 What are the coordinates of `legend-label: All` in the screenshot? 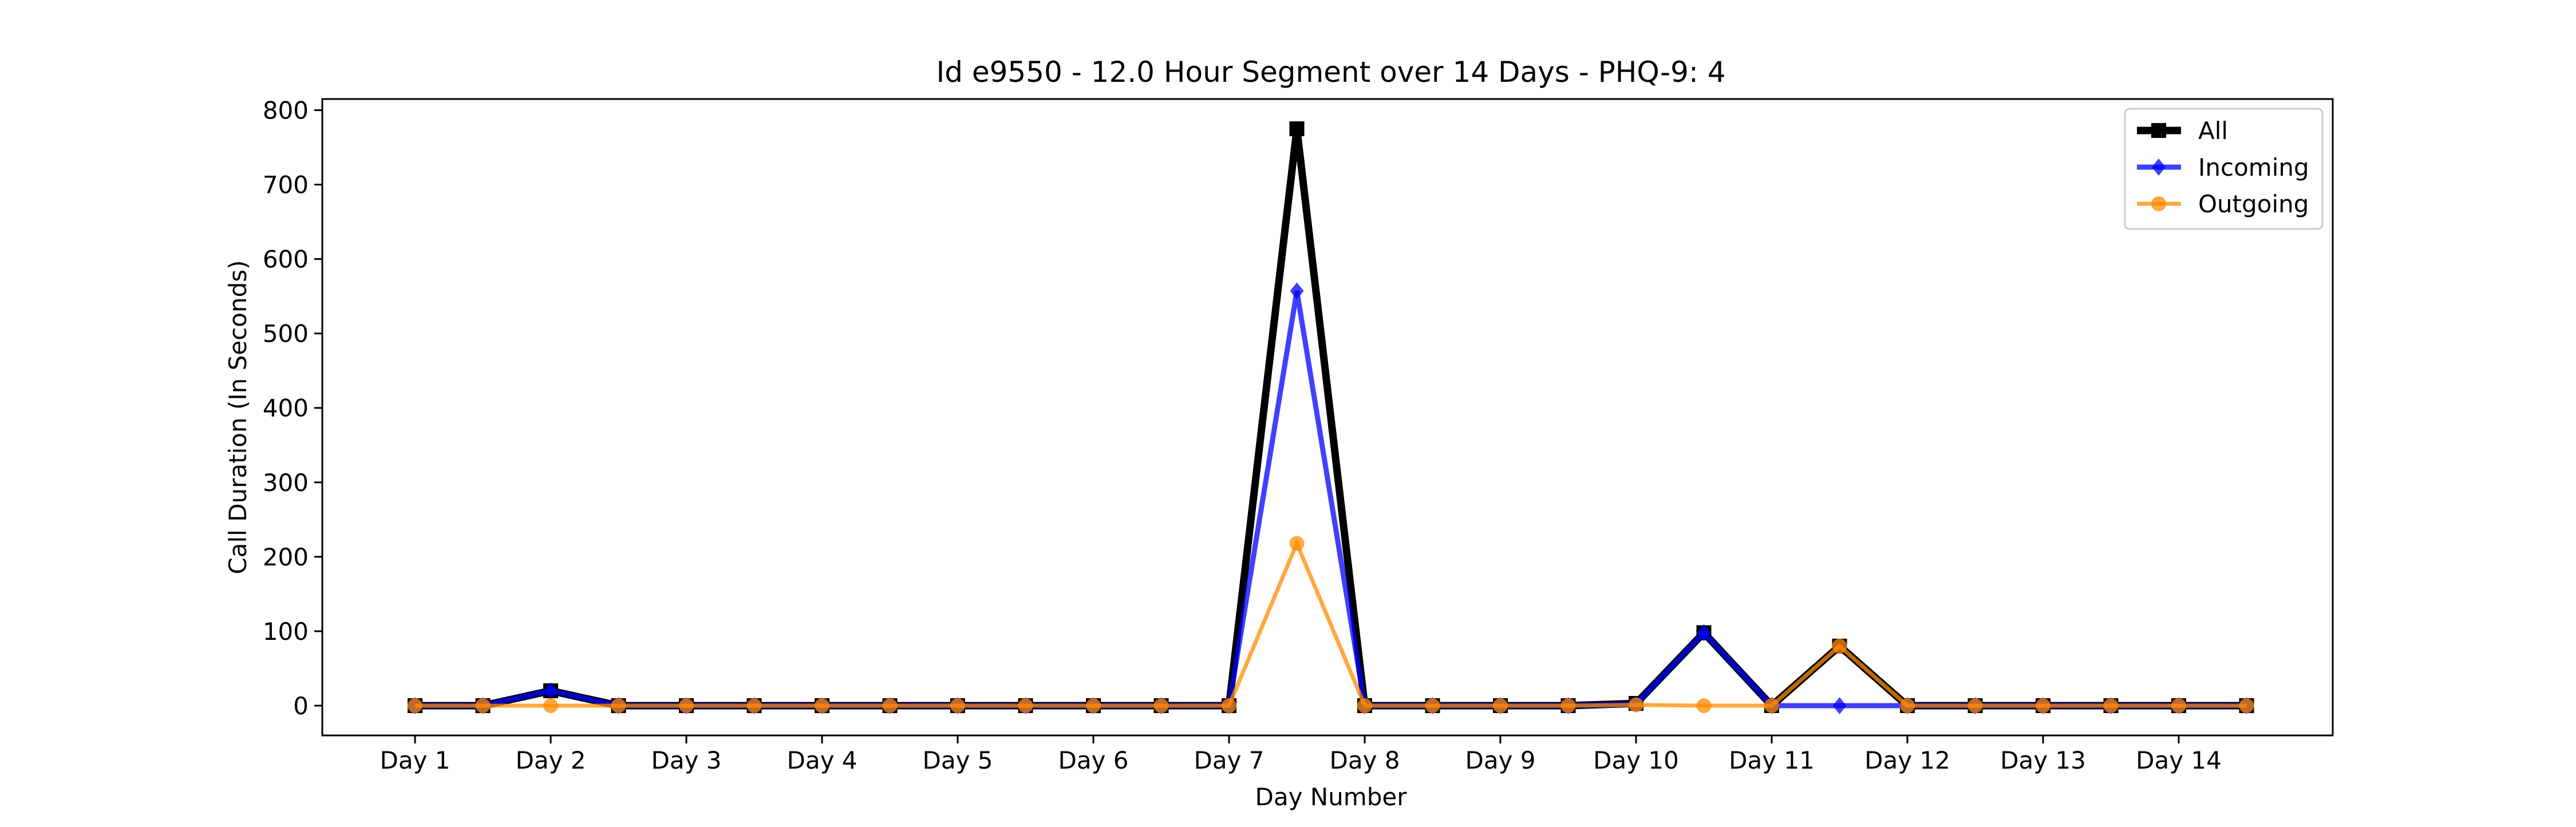 It's located at (2213, 131).